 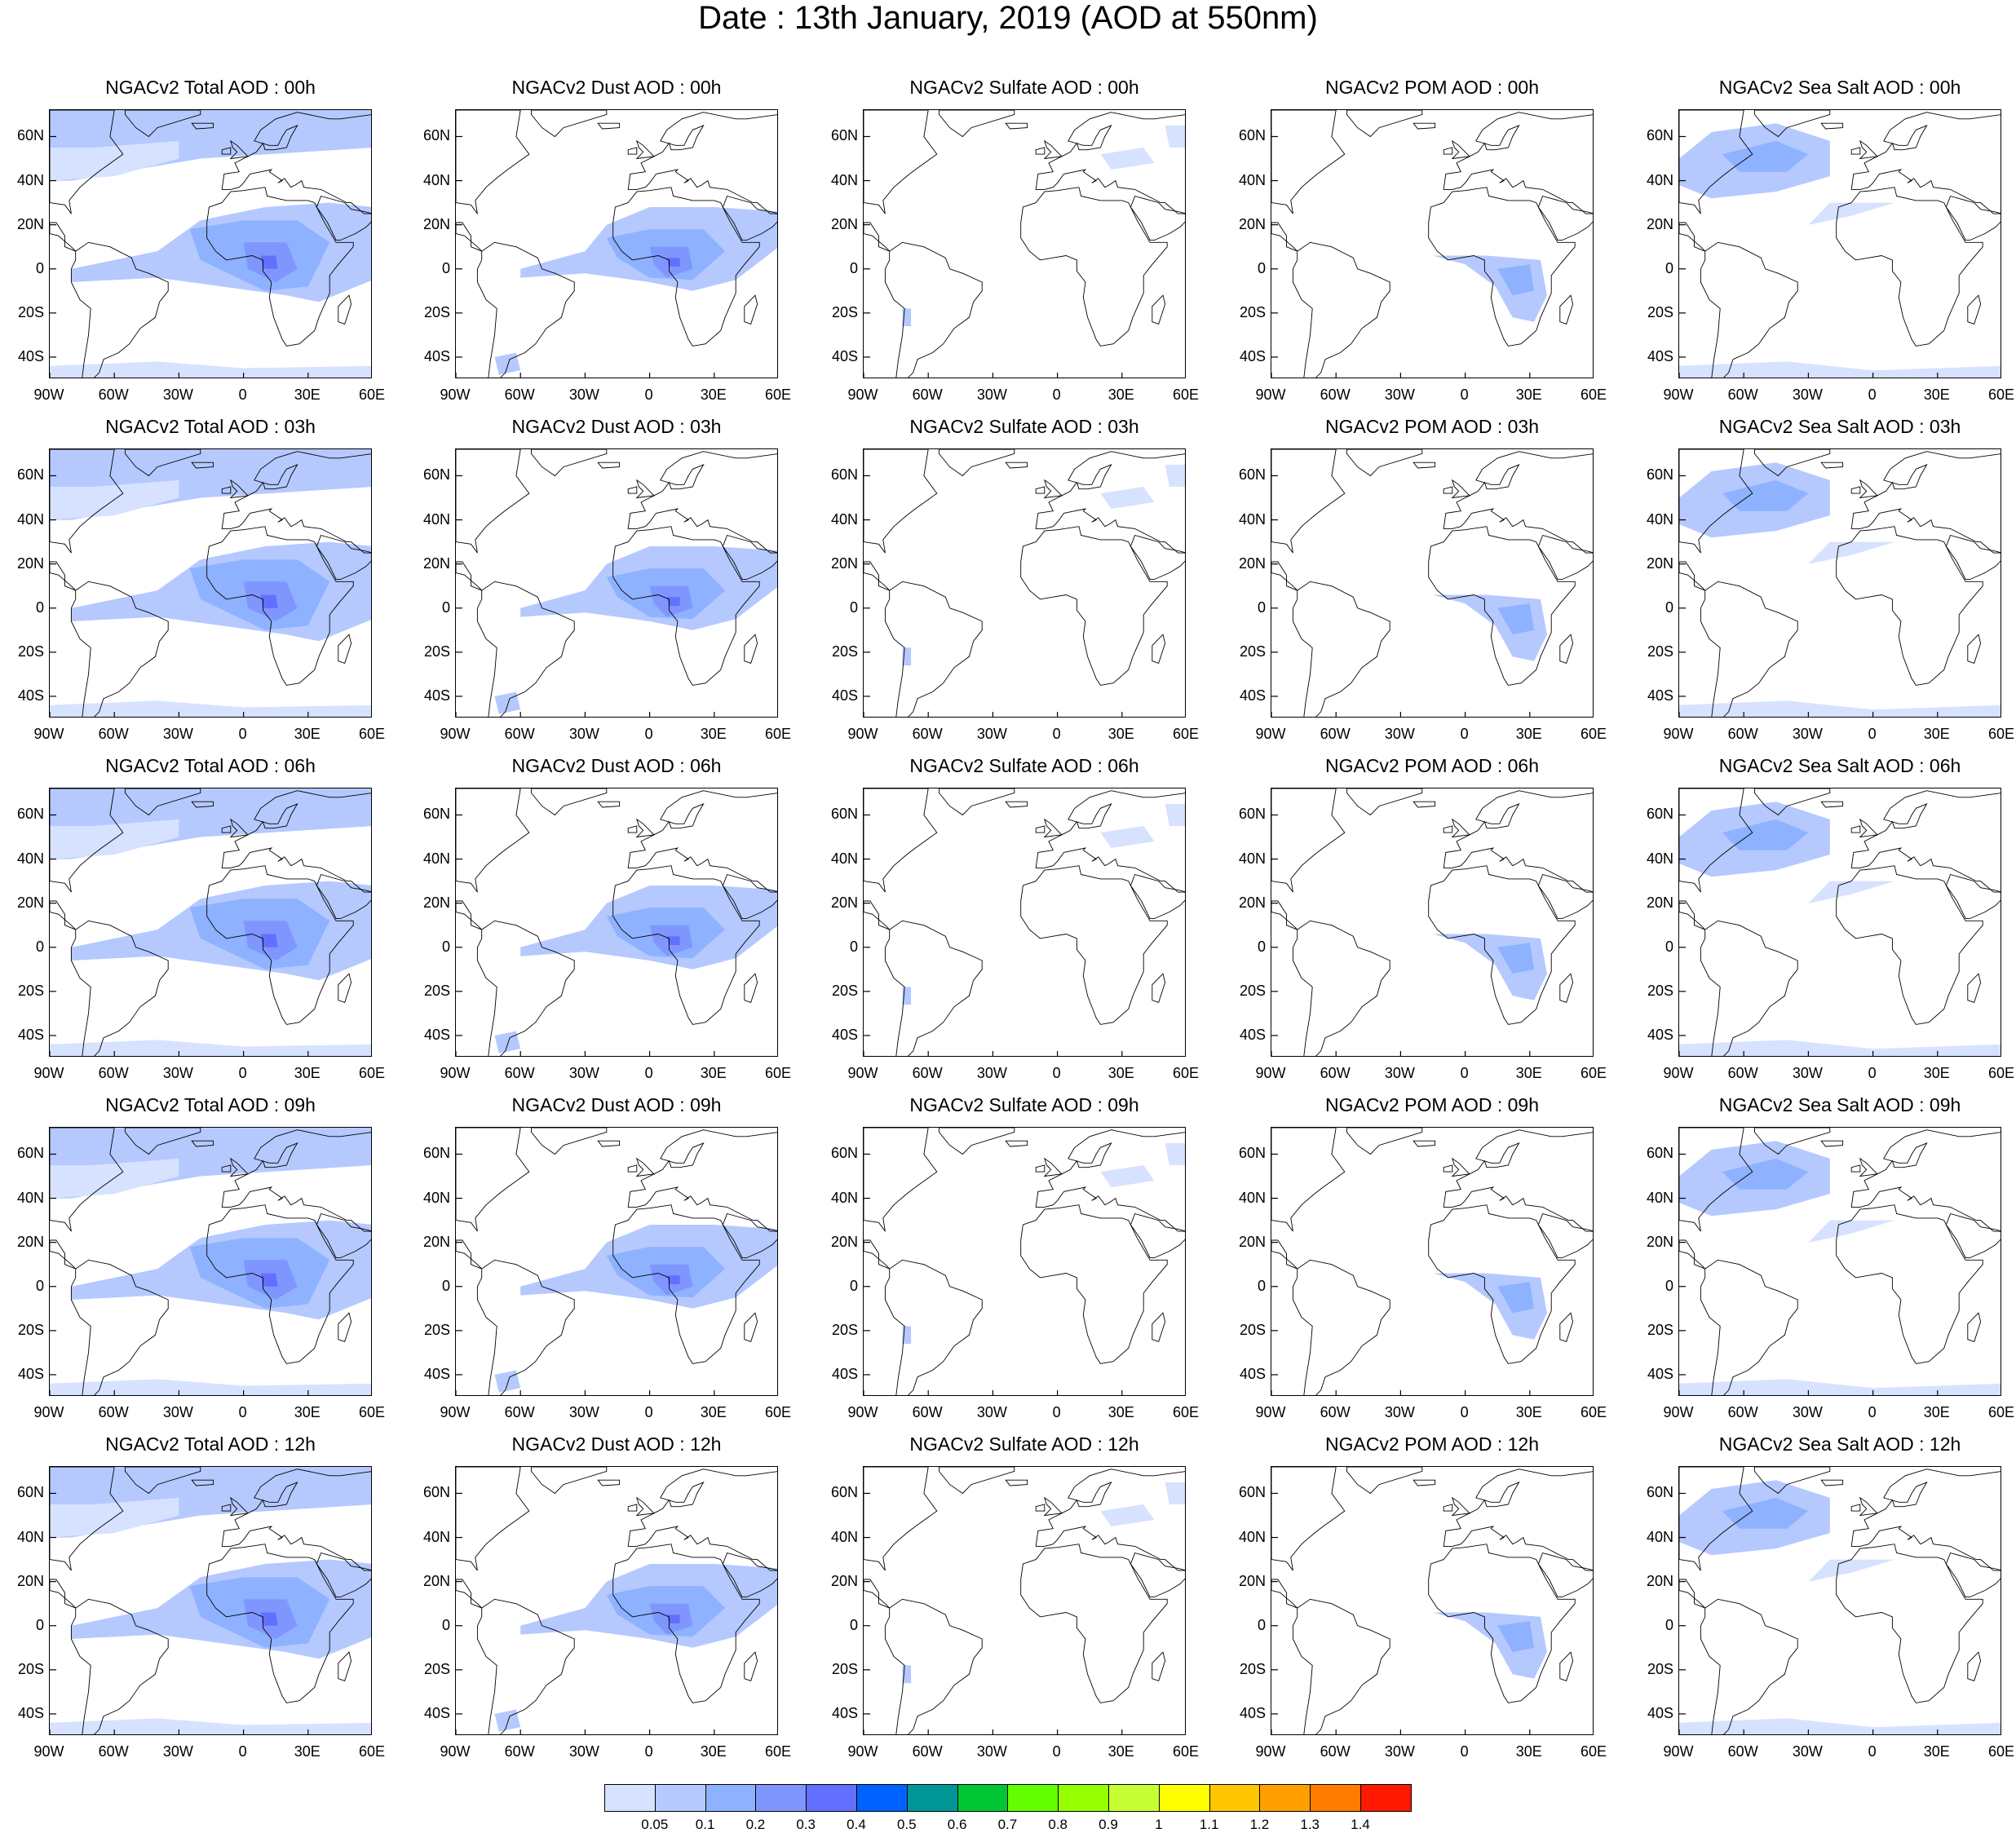 What do you see at coordinates (957, 1825) in the screenshot?
I see `colorbar-label: 0.6` at bounding box center [957, 1825].